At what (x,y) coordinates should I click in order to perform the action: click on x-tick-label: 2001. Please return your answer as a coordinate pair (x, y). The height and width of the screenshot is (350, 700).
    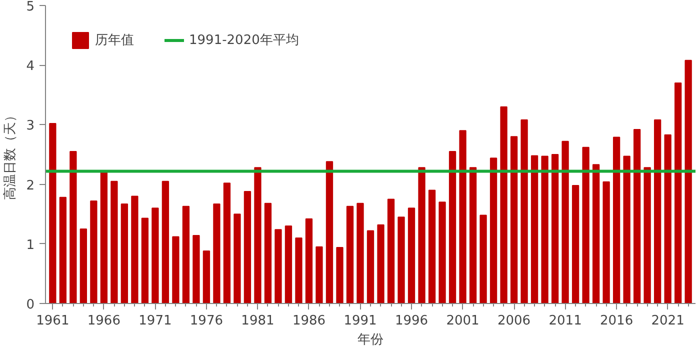
    Looking at the image, I should click on (463, 321).